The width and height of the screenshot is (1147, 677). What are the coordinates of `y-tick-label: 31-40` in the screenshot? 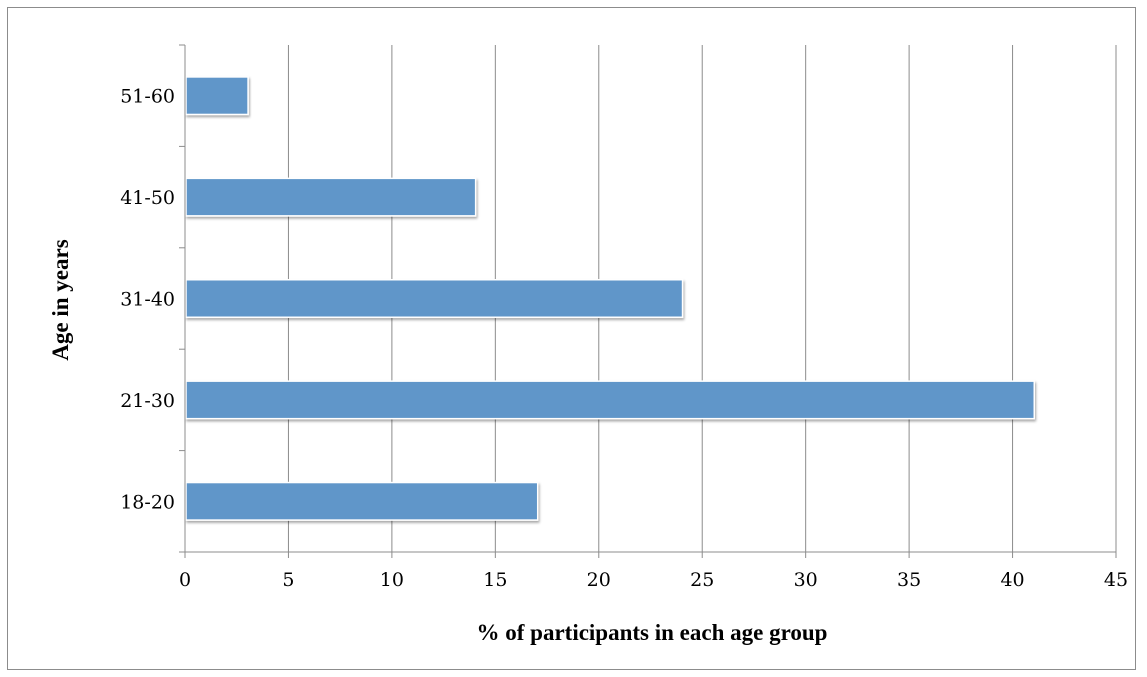 It's located at (147, 300).